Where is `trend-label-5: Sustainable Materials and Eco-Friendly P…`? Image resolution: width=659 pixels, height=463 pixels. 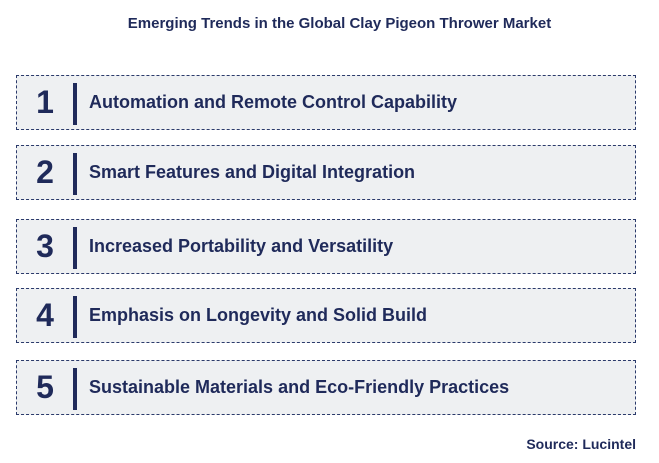
trend-label-5: Sustainable Materials and Eco-Friendly P… is located at coordinates (299, 387).